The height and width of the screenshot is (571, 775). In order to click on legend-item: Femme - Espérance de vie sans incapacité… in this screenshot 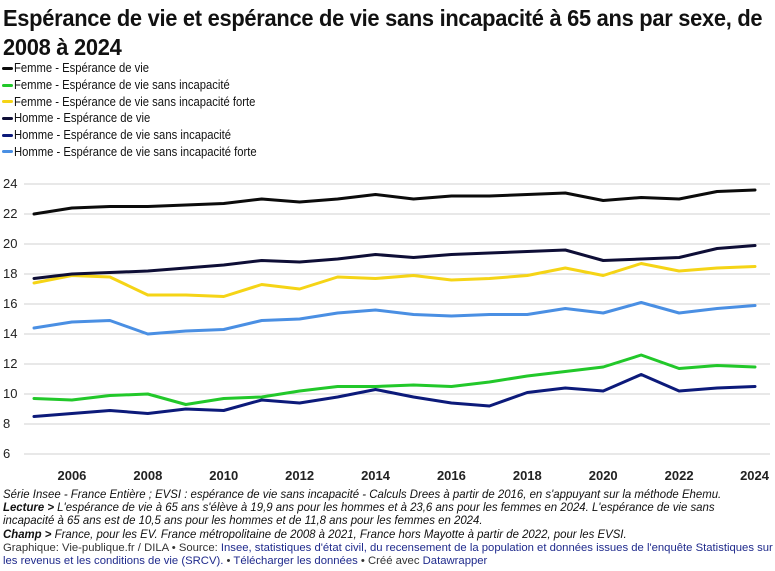, I will do `click(143, 101)`.